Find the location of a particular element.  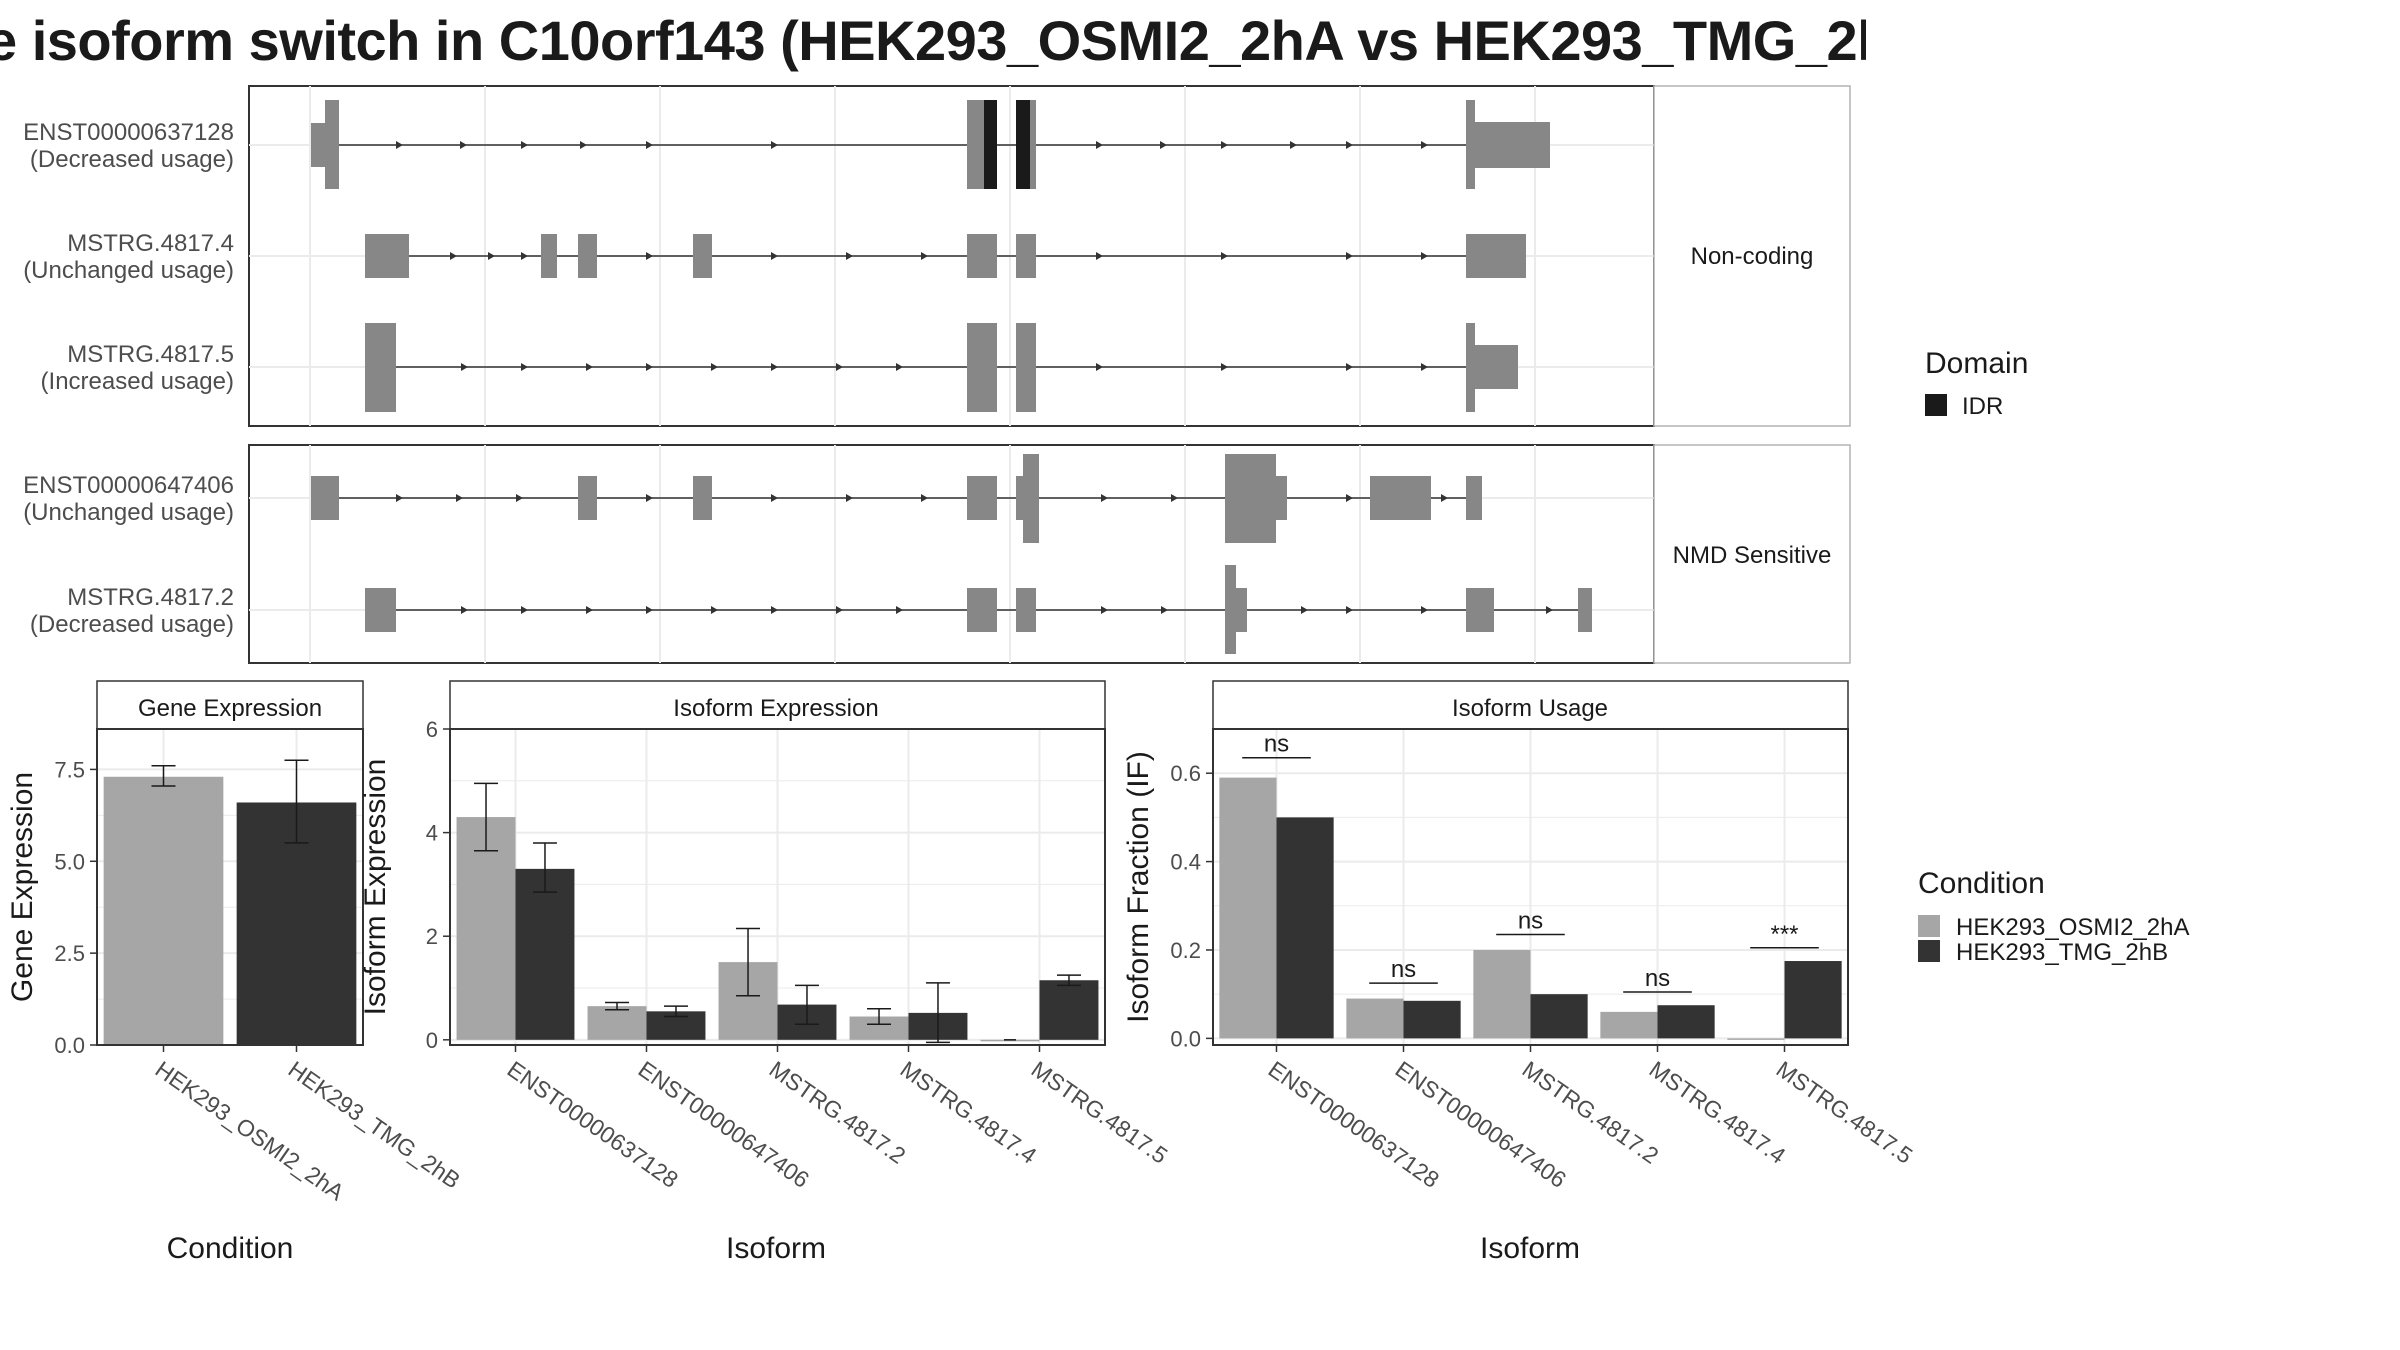

y-tick-label: 0.4 is located at coordinates (1185, 862).